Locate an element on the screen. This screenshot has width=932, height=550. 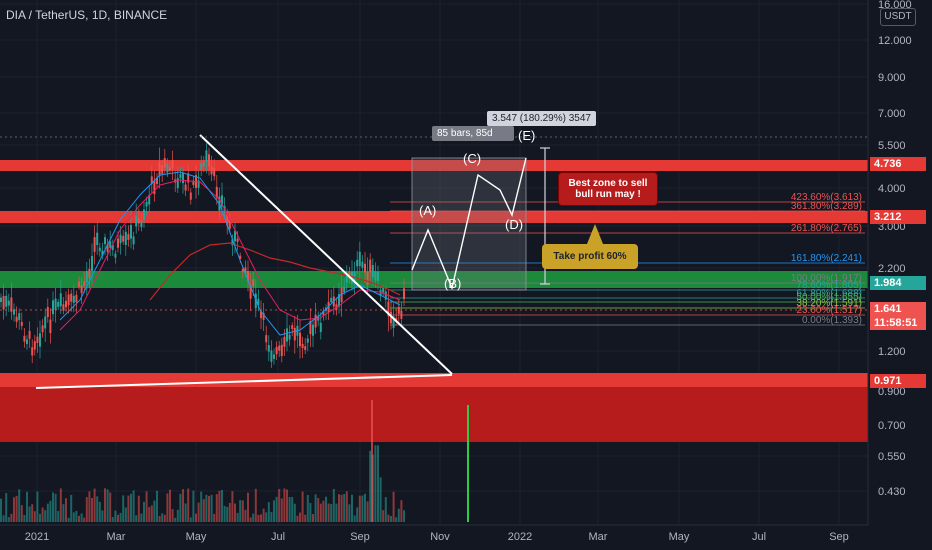
price-tick: 2.200 is located at coordinates (892, 269).